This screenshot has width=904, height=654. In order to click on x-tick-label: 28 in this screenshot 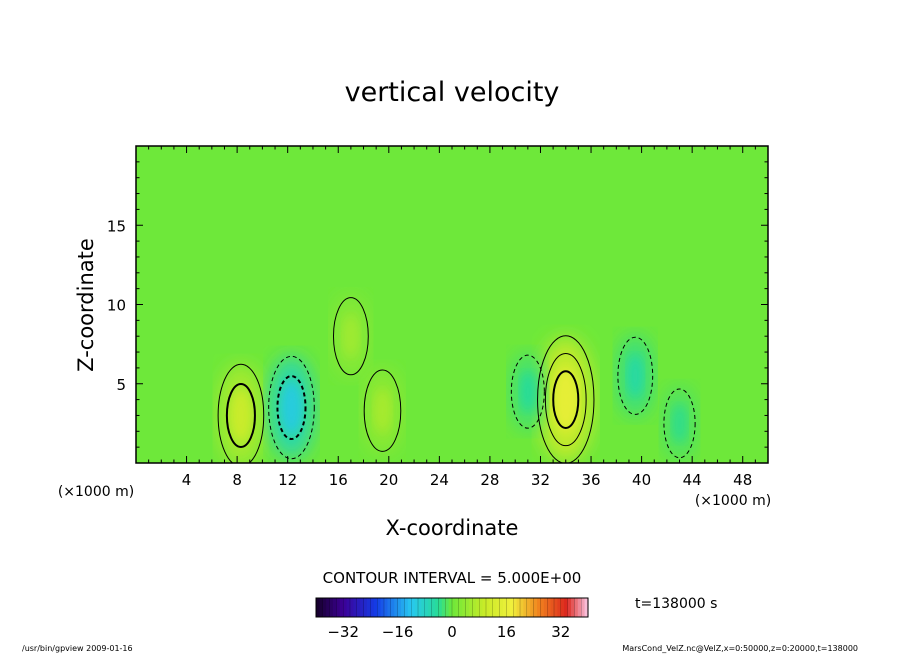, I will do `click(489, 480)`.